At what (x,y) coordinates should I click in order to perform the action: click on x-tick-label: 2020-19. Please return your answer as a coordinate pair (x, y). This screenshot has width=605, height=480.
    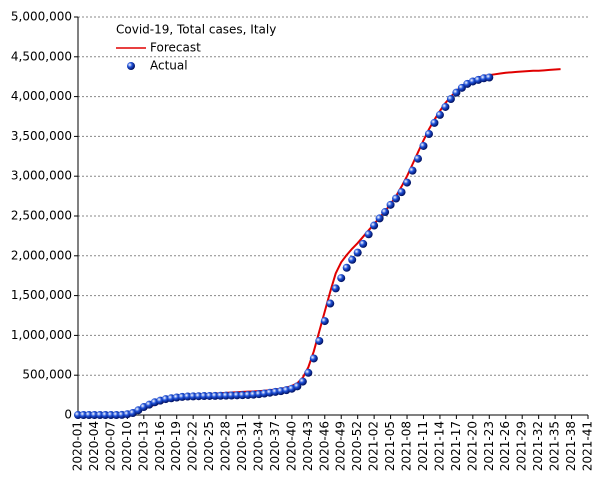
    Looking at the image, I should click on (176, 446).